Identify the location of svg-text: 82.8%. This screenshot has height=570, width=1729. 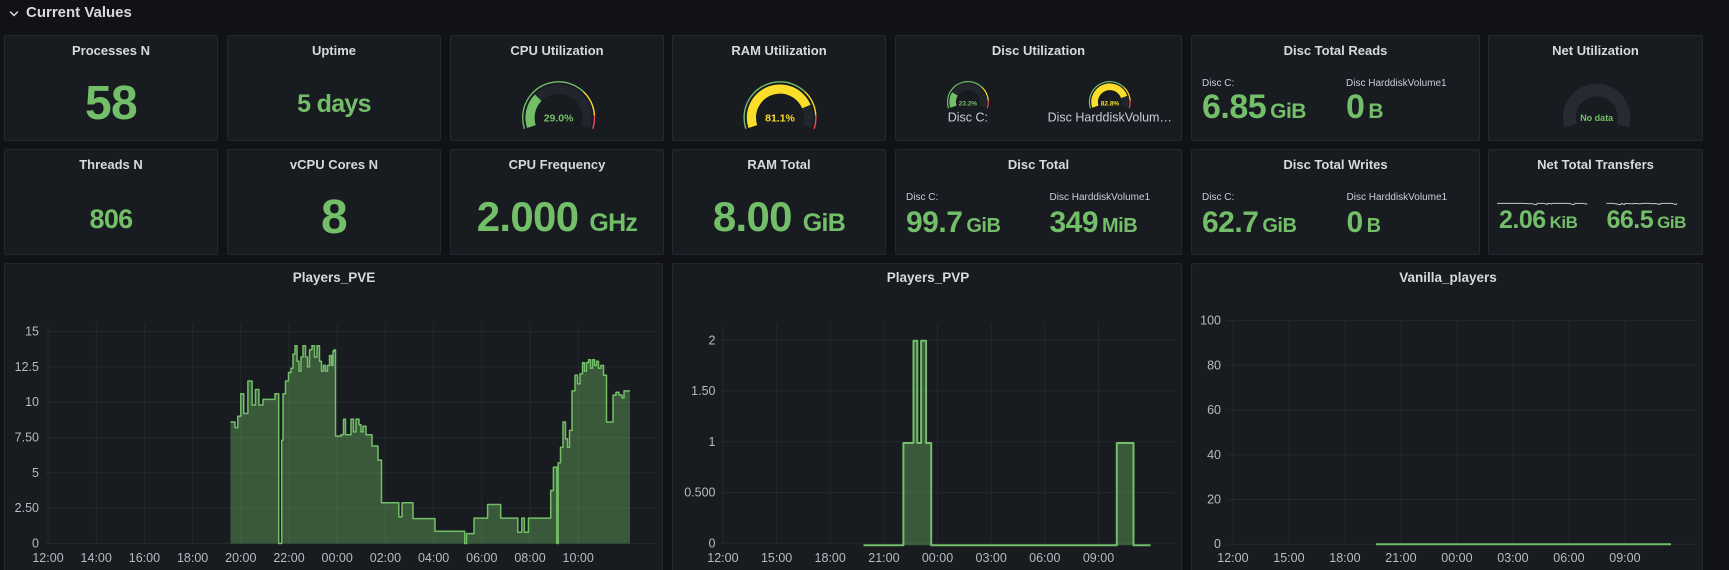
(1110, 104).